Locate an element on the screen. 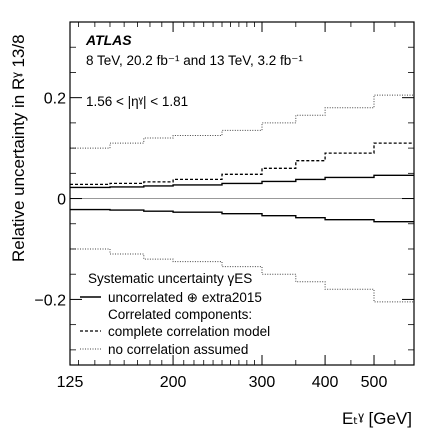 The image size is (436, 436). legend-entry-uncorrelated: uncorrelated ⊕ extra2015 is located at coordinates (185, 297).